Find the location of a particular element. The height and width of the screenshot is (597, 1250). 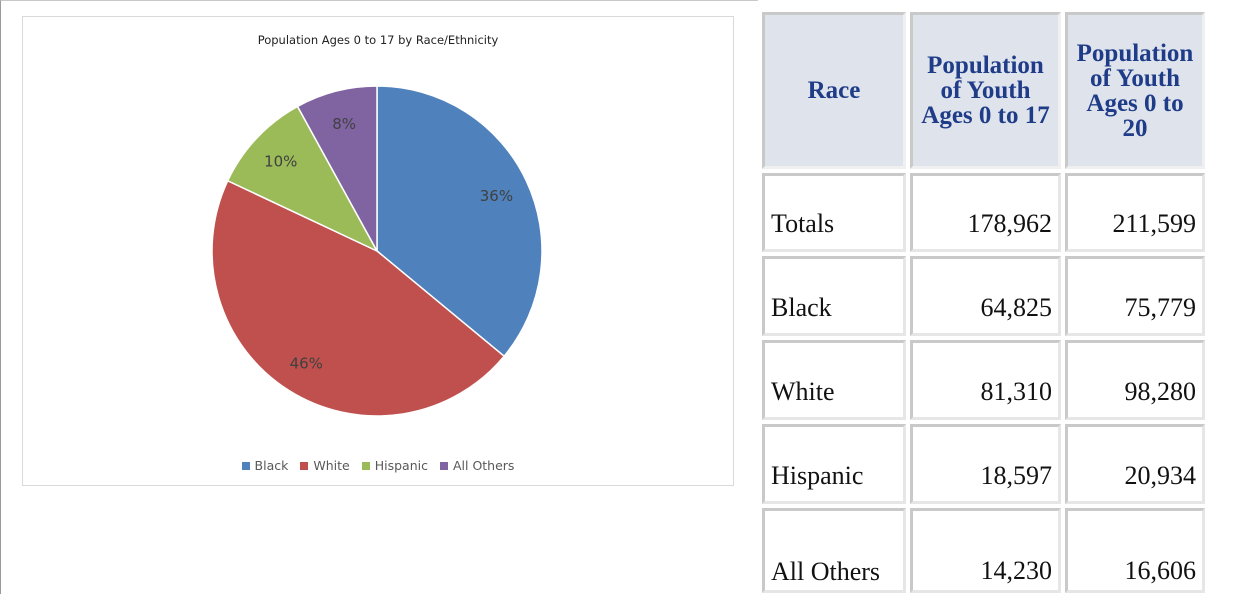

slice-label: 8% is located at coordinates (344, 124).